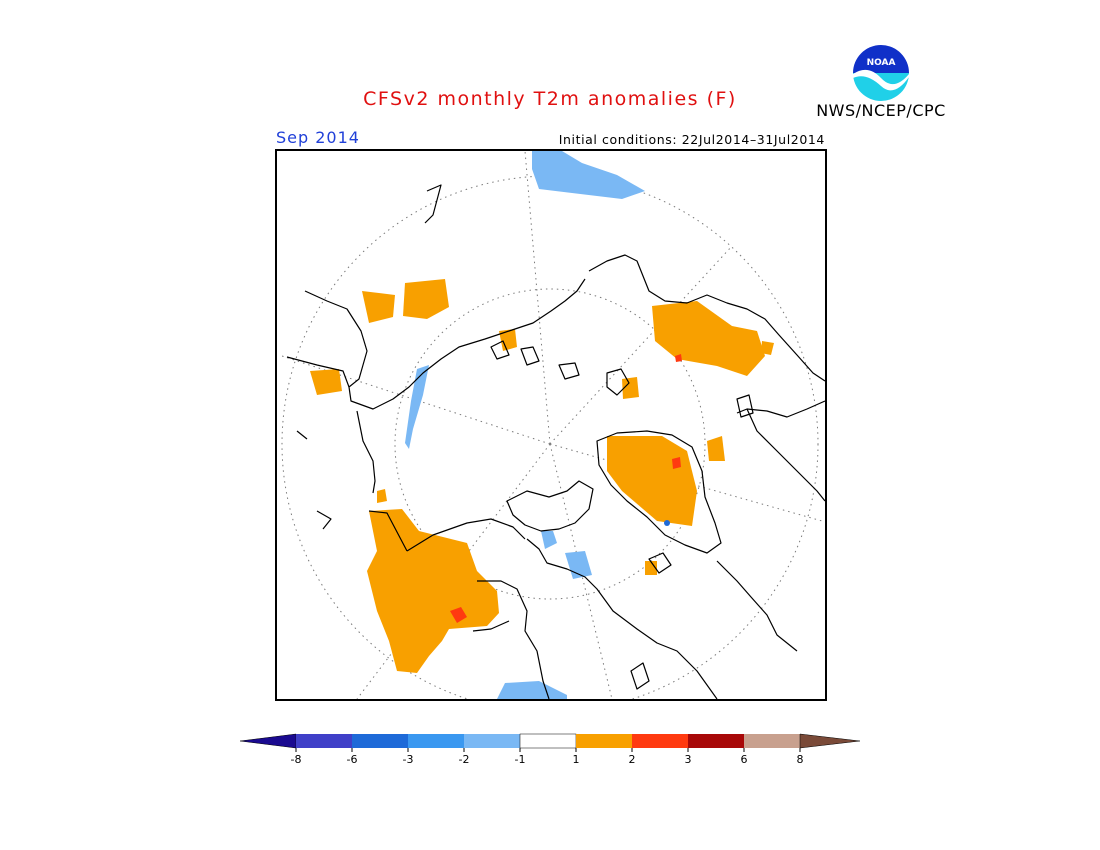 Image resolution: width=1100 pixels, height=850 pixels. I want to click on colorbar-high-arrow, so click(830, 741).